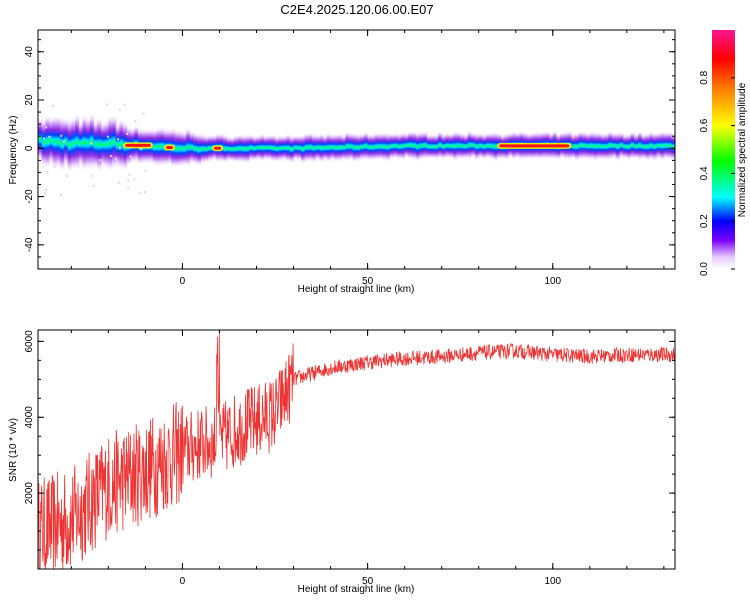 This screenshot has height=600, width=750. I want to click on heatmap-xlabel: Height of straight line (km), so click(356, 289).